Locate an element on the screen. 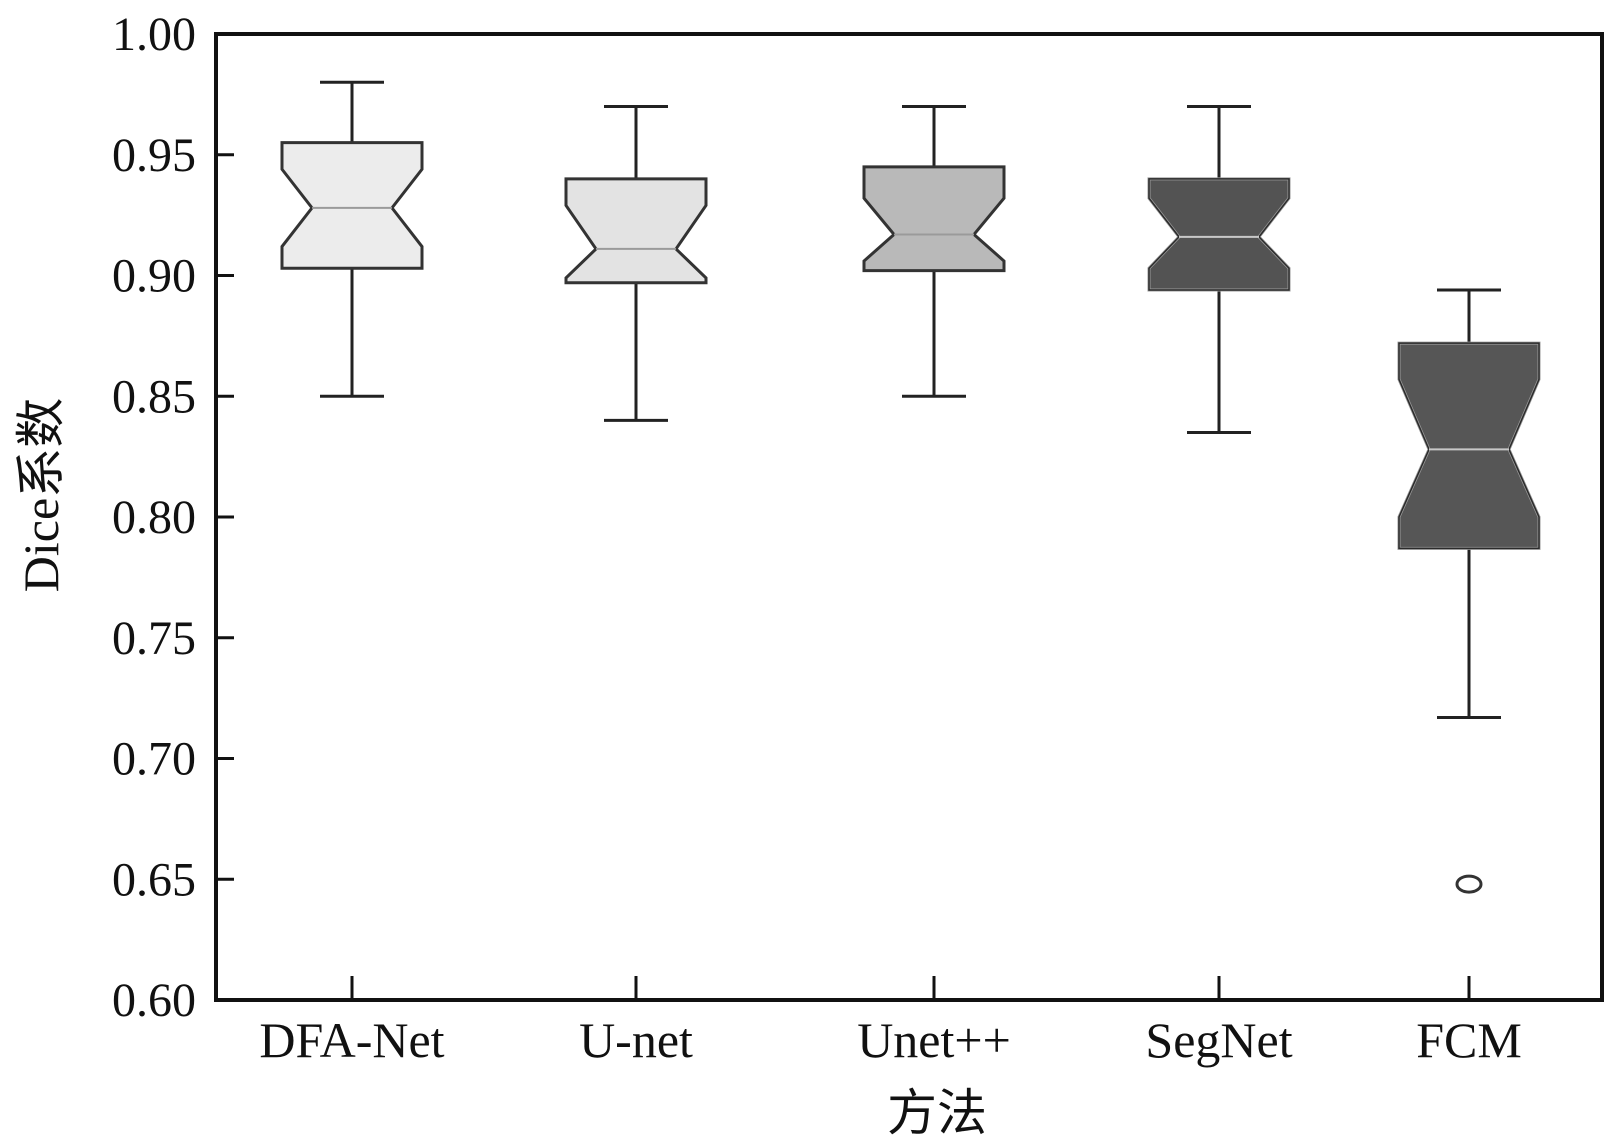 This screenshot has height=1147, width=1608. box-dfa-net is located at coordinates (352, 239).